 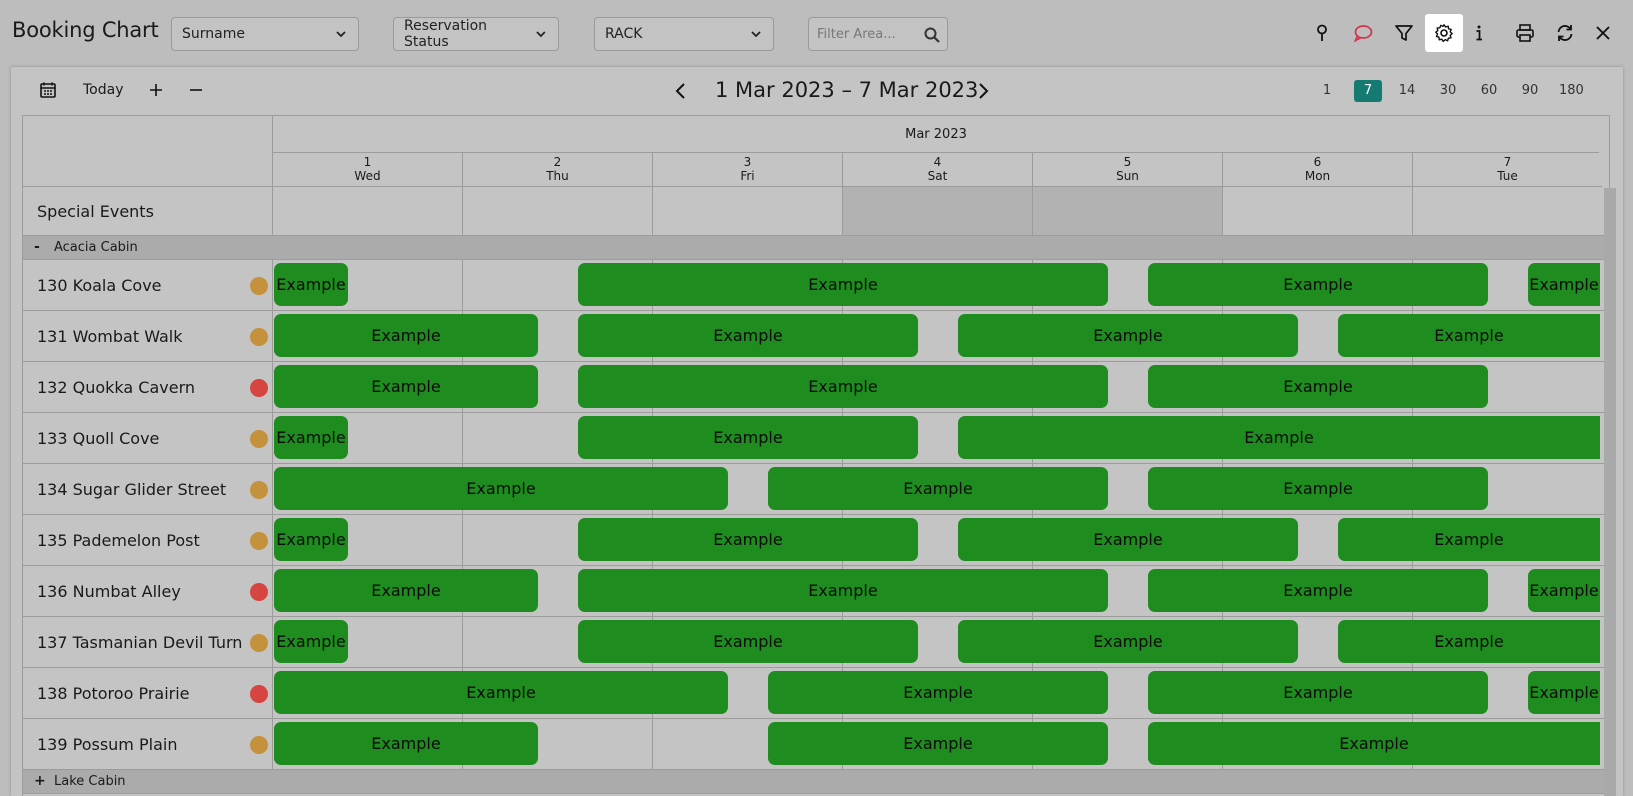 What do you see at coordinates (1565, 33) in the screenshot?
I see `refresh-button` at bounding box center [1565, 33].